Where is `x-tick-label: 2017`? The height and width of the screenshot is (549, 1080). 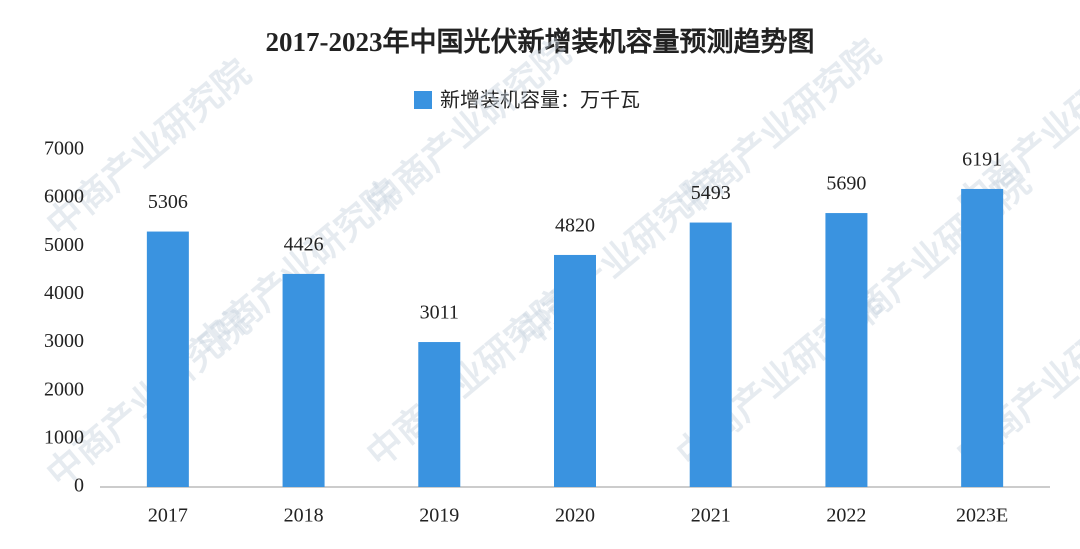 x-tick-label: 2017 is located at coordinates (168, 516).